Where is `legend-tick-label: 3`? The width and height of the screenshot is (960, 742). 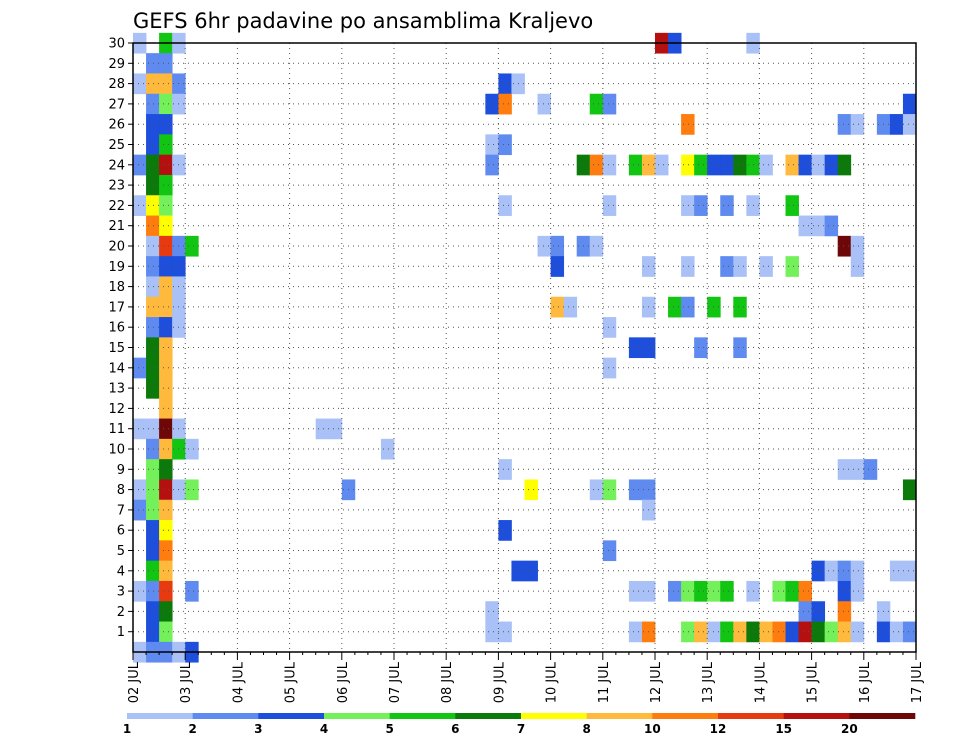 legend-tick-label: 3 is located at coordinates (258, 729).